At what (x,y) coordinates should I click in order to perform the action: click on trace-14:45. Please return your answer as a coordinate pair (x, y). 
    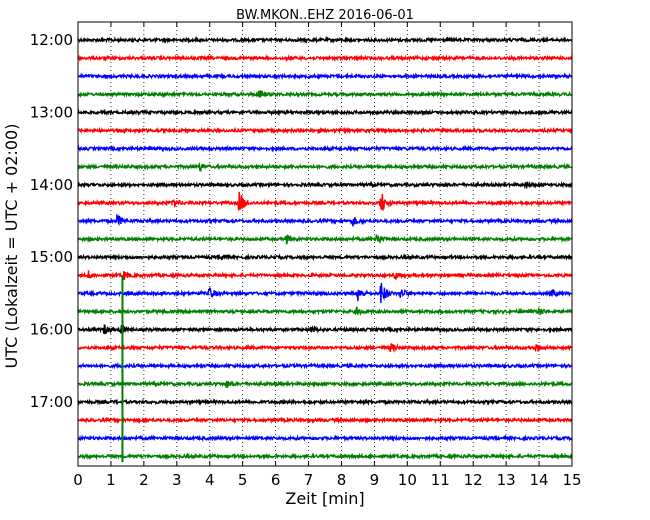
    Looking at the image, I should click on (325, 239).